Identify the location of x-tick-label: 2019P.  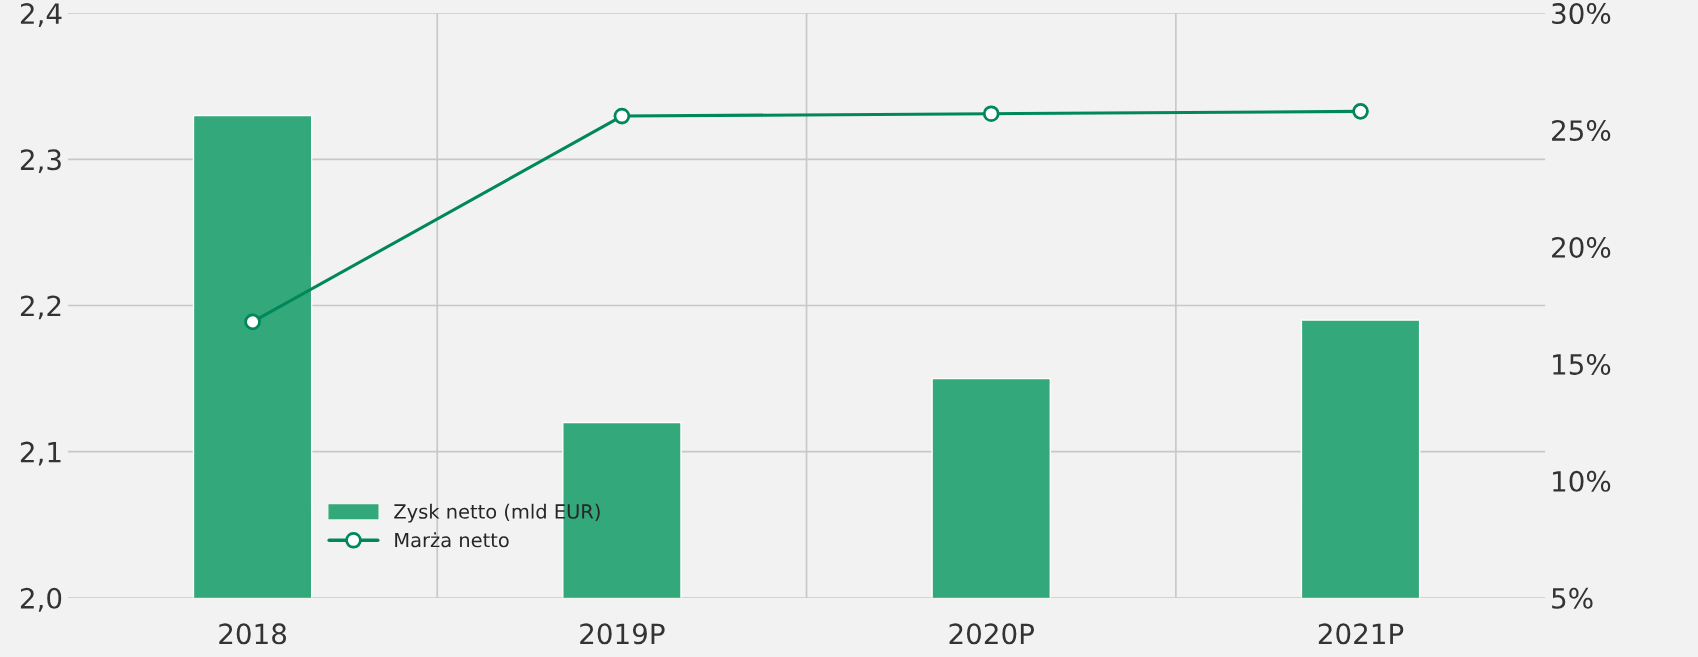
(622, 634).